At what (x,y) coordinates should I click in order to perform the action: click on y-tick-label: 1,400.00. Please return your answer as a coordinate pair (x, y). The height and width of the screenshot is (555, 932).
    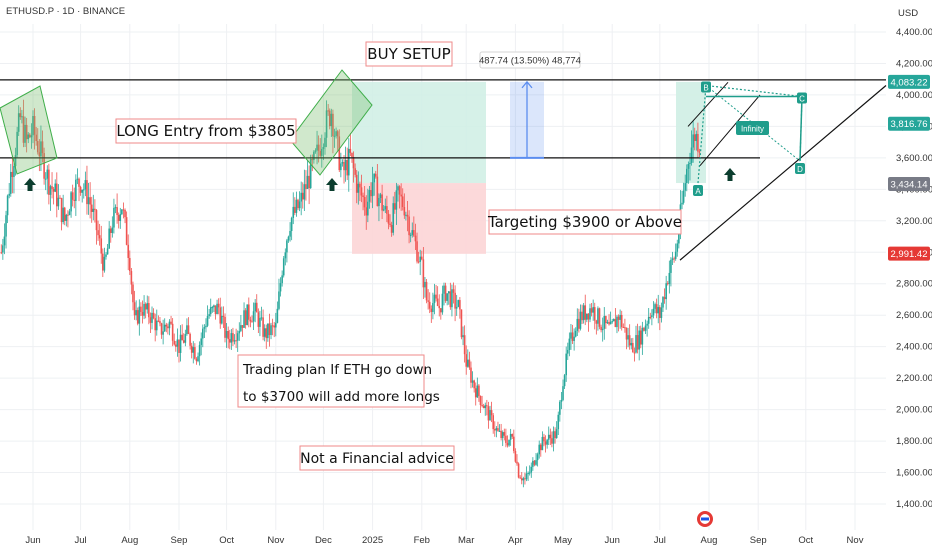
    Looking at the image, I should click on (914, 504).